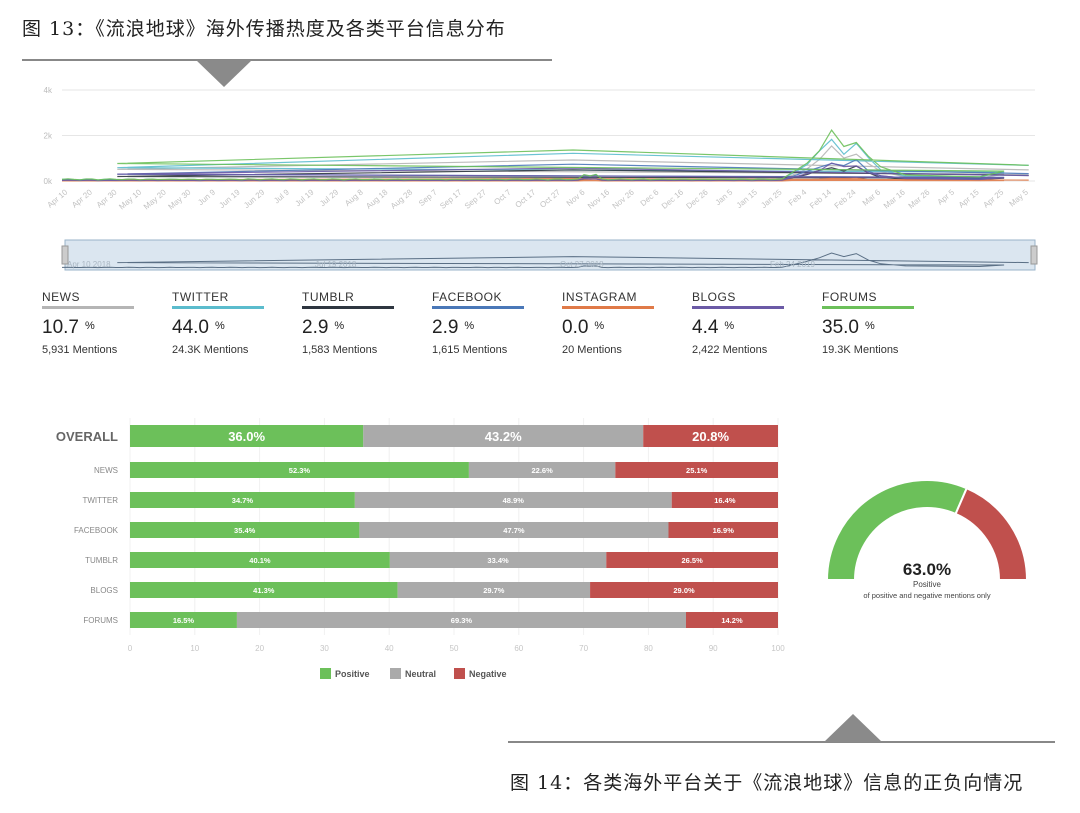  What do you see at coordinates (927, 584) in the screenshot?
I see `gauge-label: Positive` at bounding box center [927, 584].